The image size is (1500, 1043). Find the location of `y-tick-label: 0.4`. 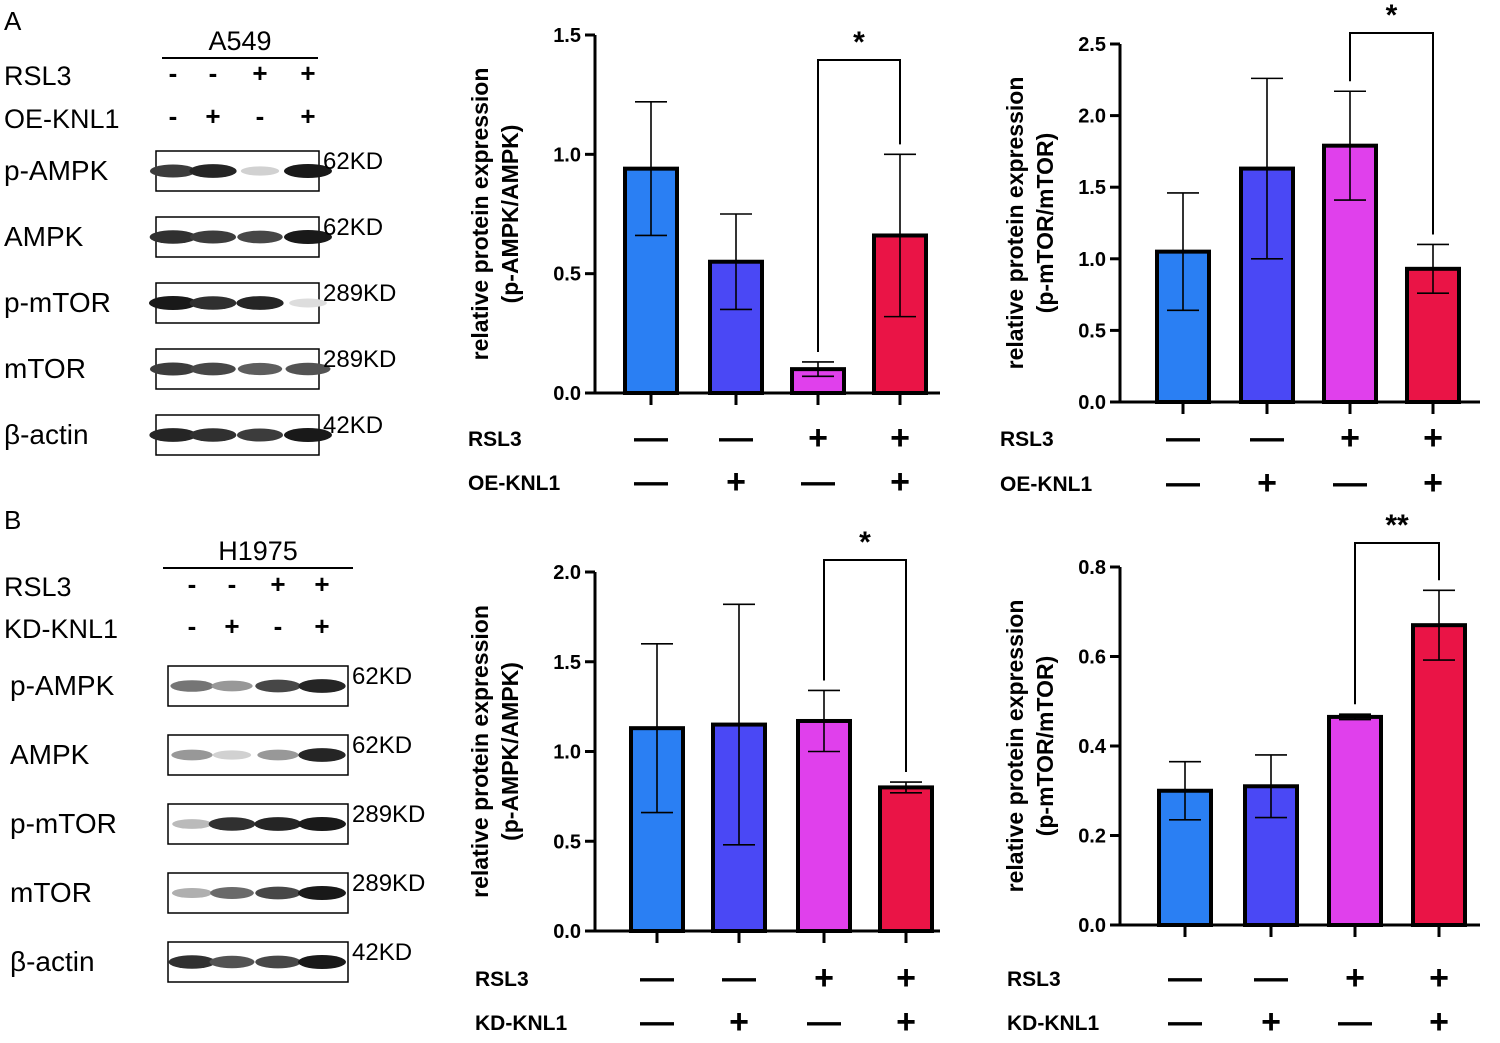

y-tick-label: 0.4 is located at coordinates (1092, 747).